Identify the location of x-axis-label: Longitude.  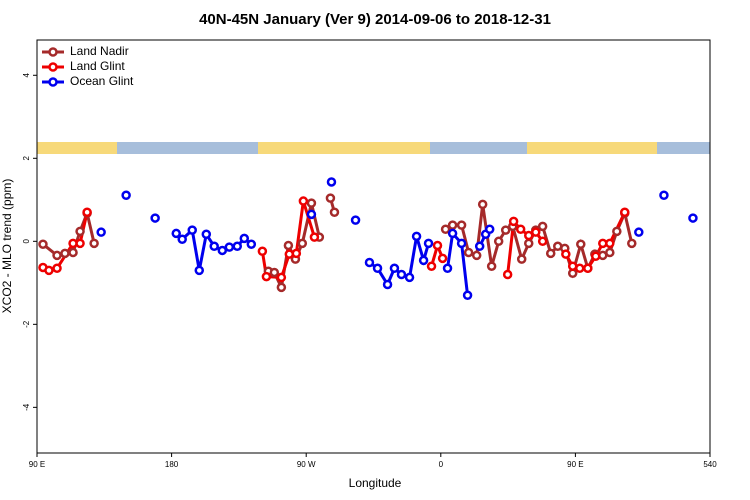
(375, 483).